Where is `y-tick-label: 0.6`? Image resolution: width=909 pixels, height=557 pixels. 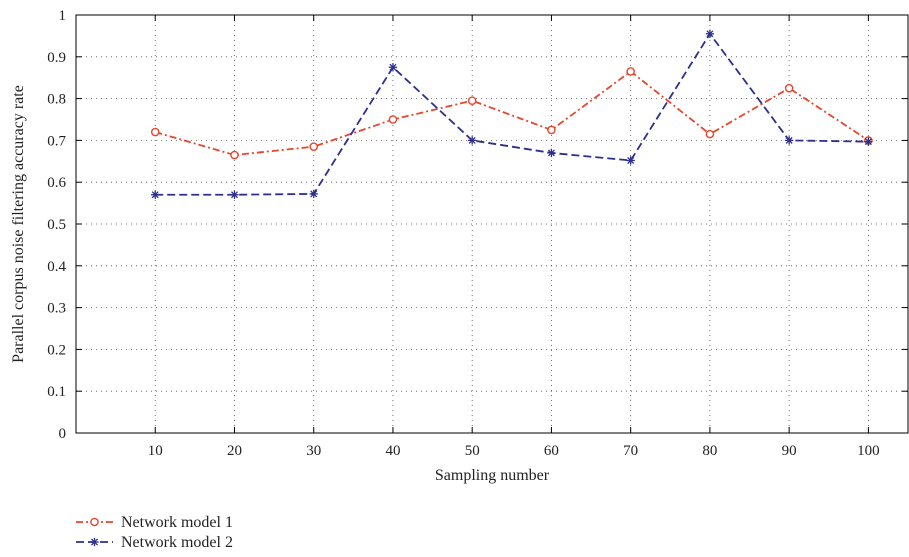
y-tick-label: 0.6 is located at coordinates (56, 183).